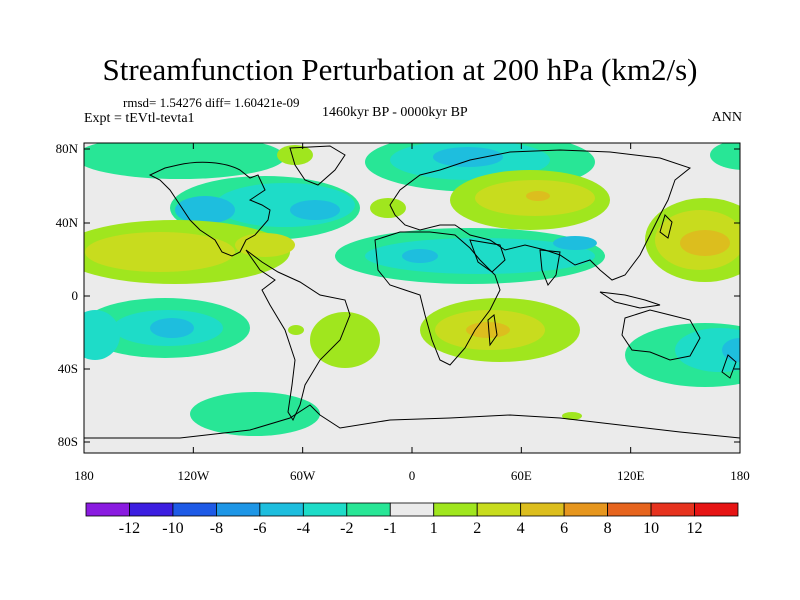  What do you see at coordinates (129, 528) in the screenshot?
I see `colorbar-label: -12` at bounding box center [129, 528].